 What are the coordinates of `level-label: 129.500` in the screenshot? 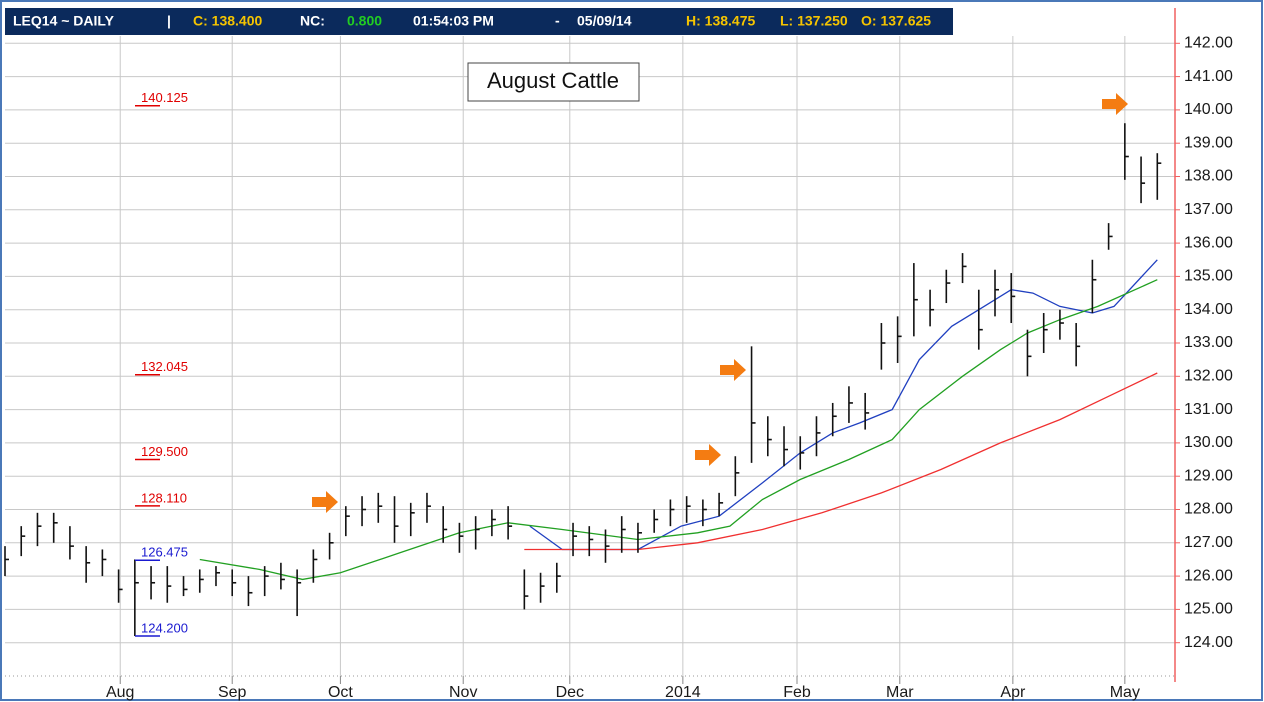 It's located at (164, 451).